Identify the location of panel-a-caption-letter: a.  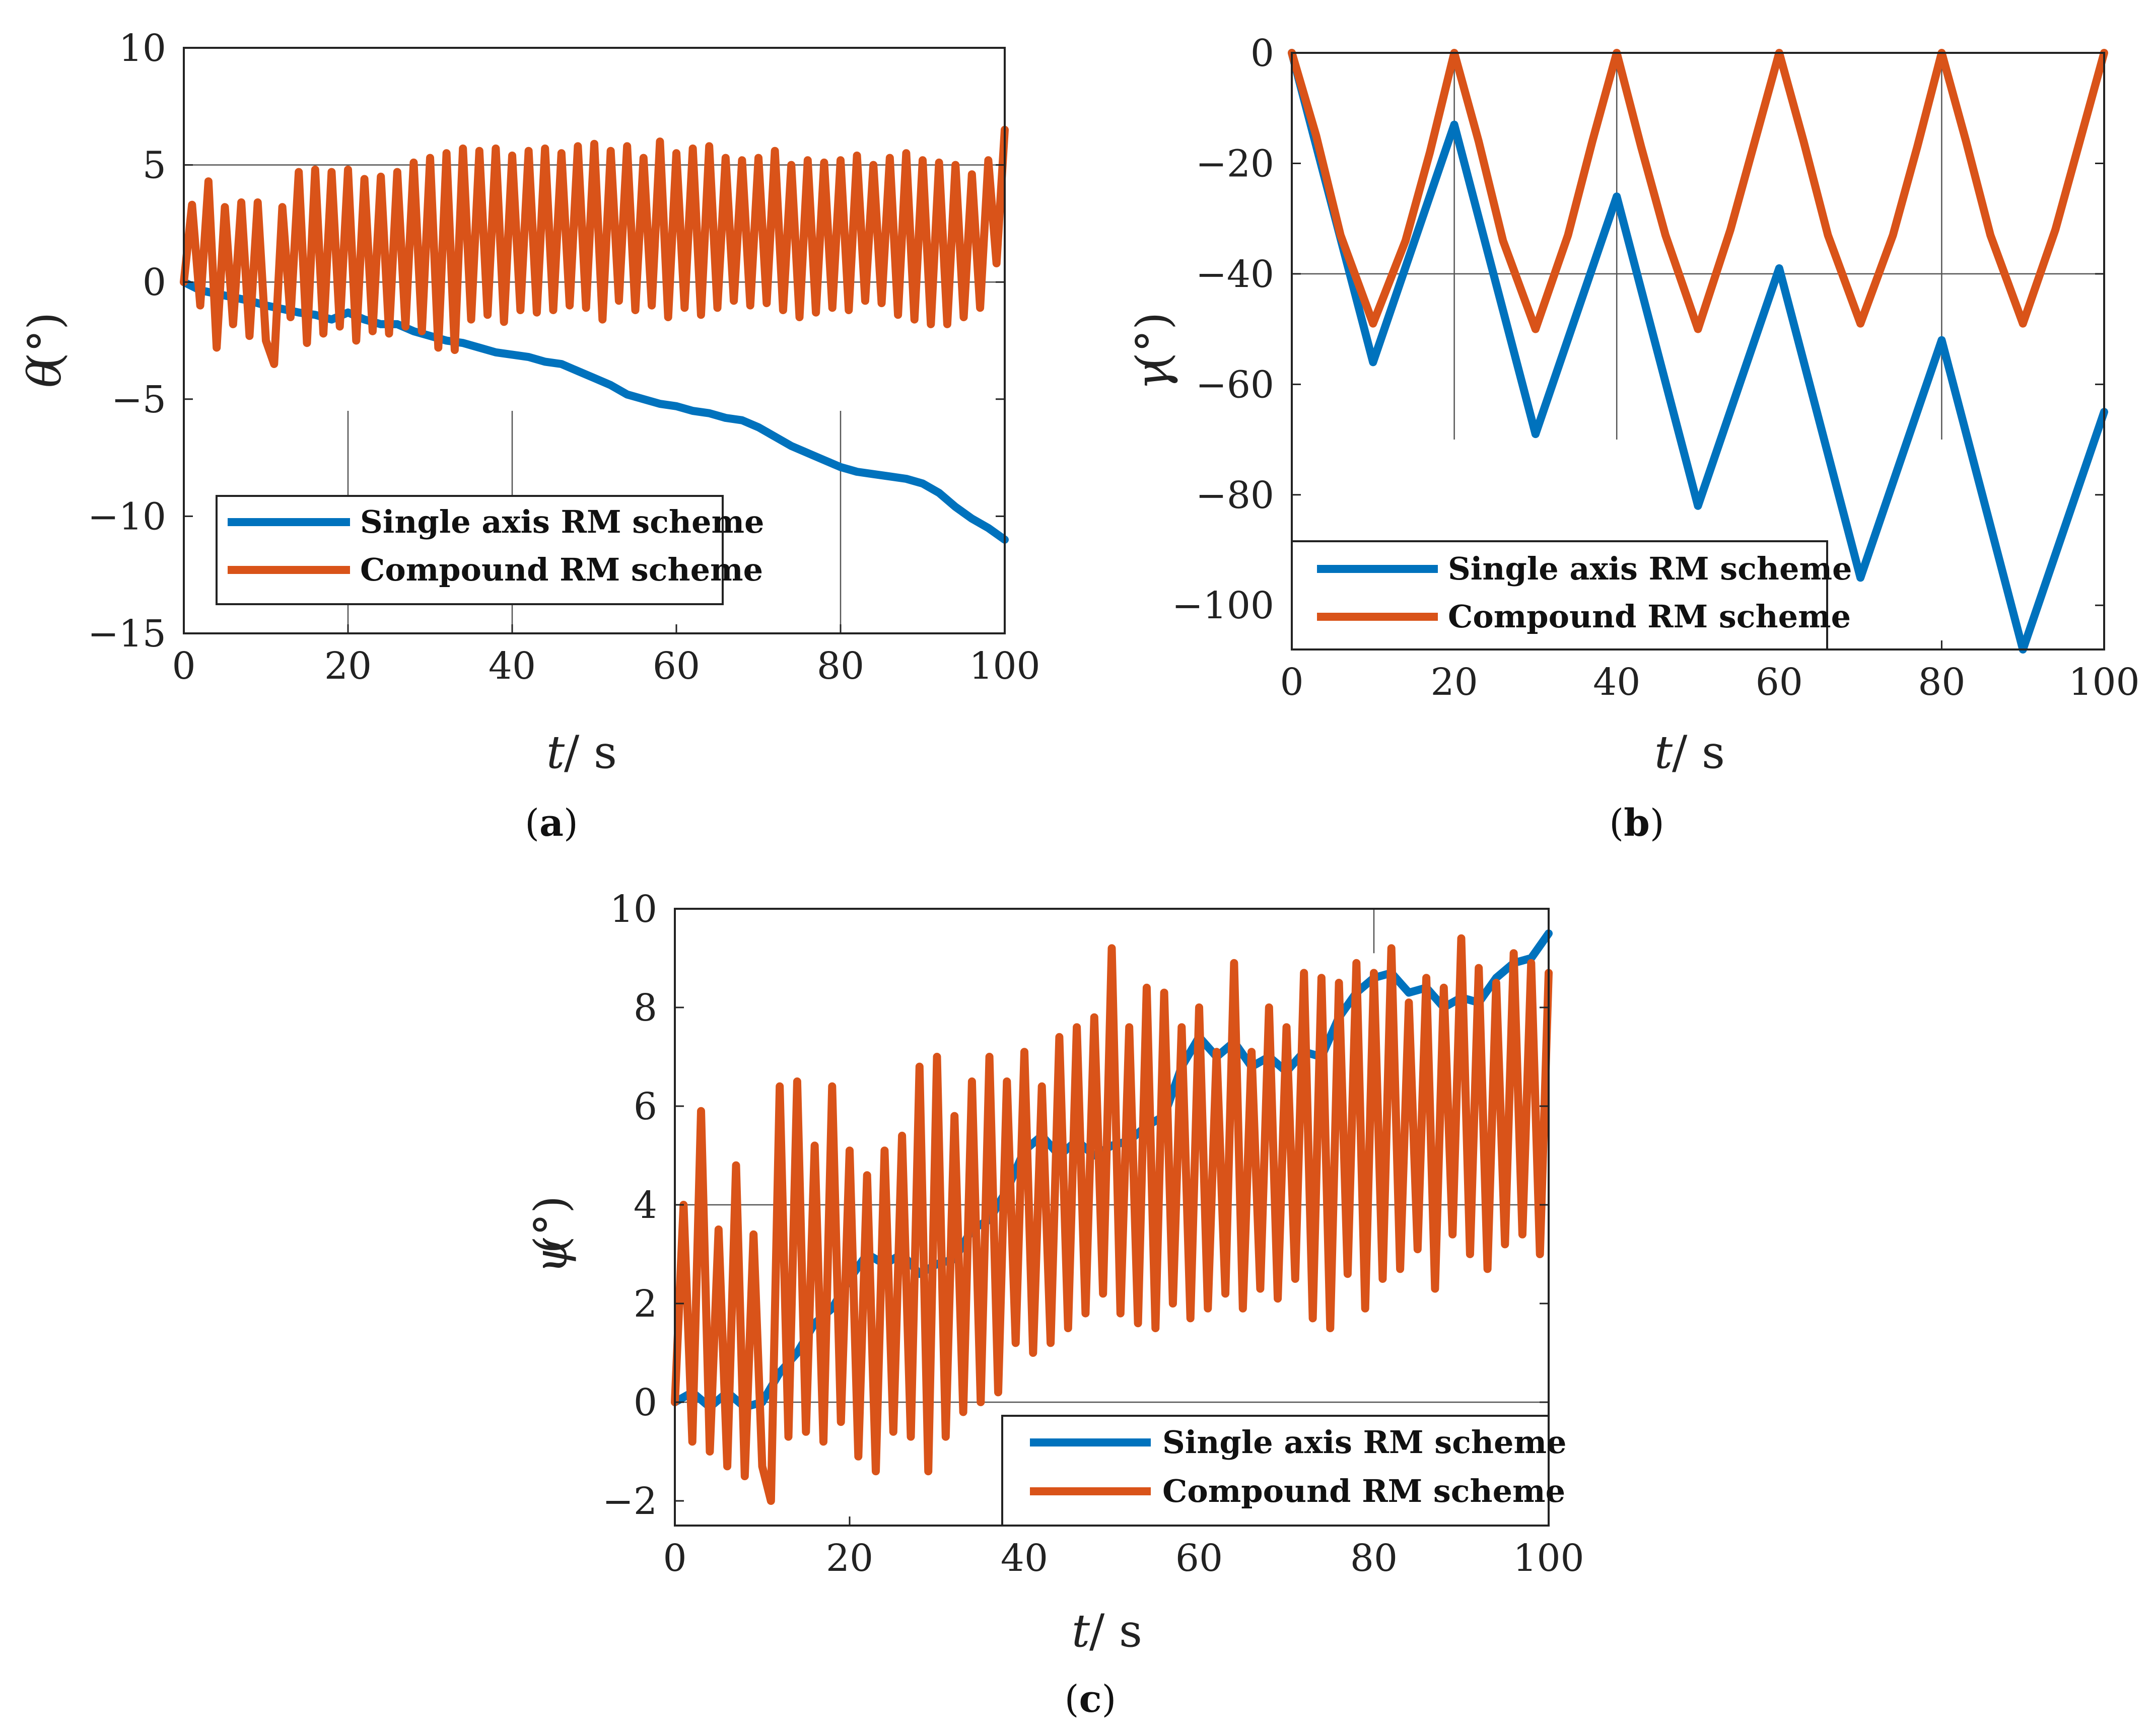
(551, 824).